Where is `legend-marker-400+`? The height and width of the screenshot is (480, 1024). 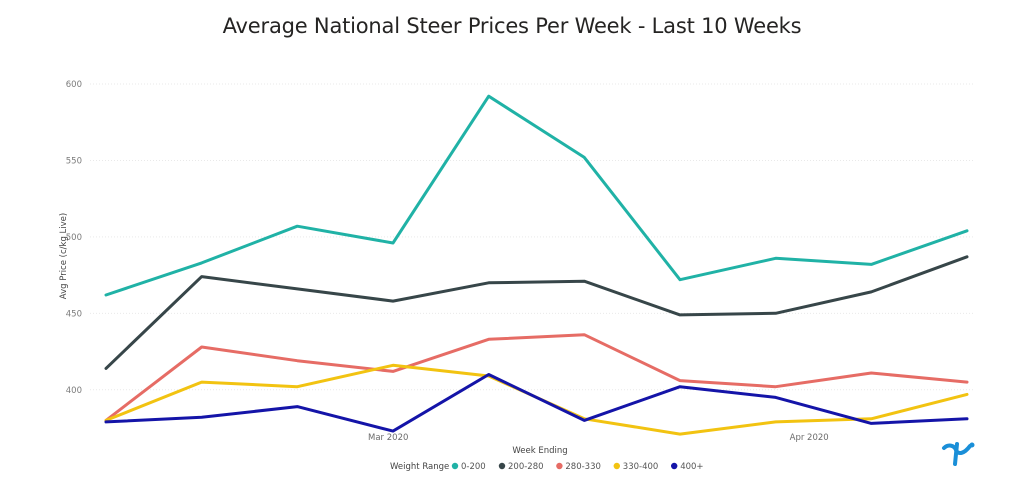
legend-marker-400+ is located at coordinates (674, 466).